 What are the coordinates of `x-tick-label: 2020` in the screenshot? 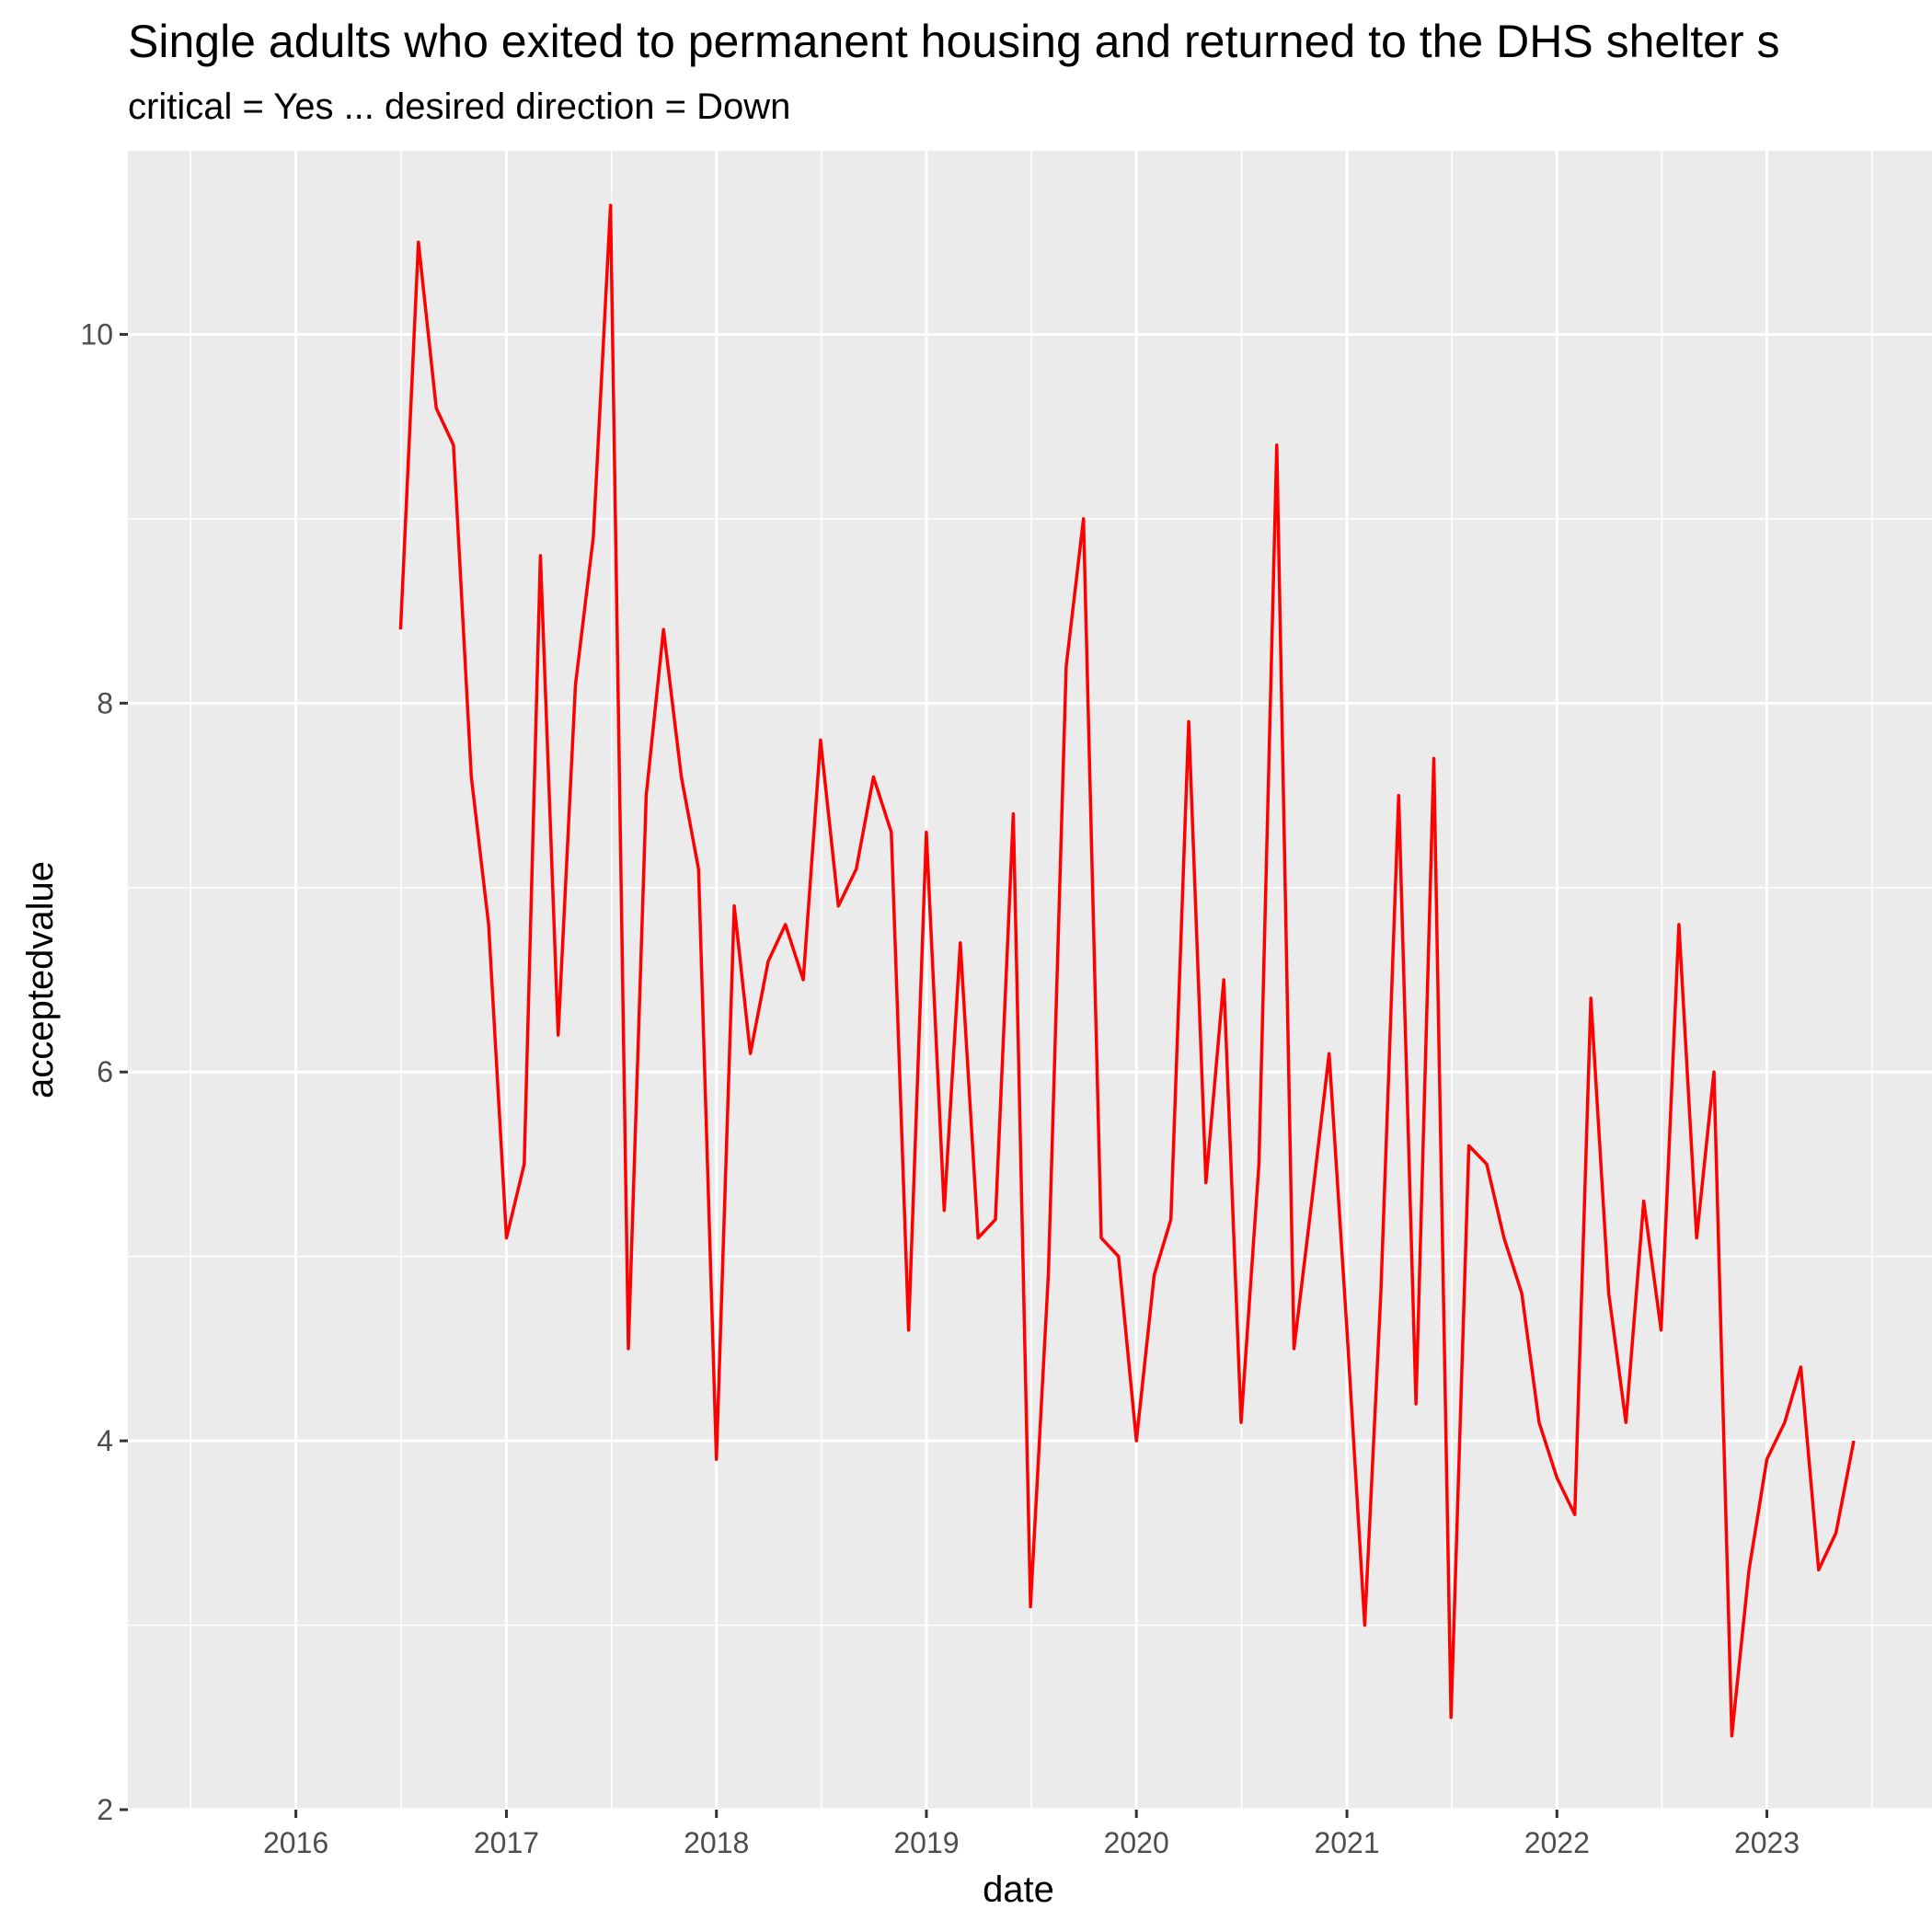 It's located at (1136, 1842).